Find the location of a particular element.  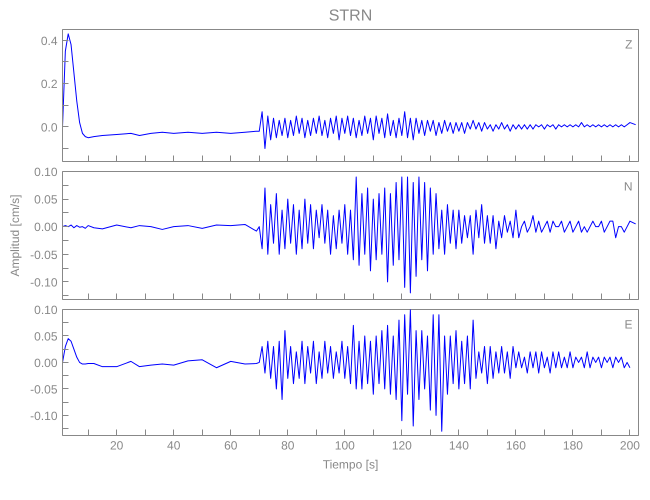

y-tick-label: 0.4 is located at coordinates (49, 41).